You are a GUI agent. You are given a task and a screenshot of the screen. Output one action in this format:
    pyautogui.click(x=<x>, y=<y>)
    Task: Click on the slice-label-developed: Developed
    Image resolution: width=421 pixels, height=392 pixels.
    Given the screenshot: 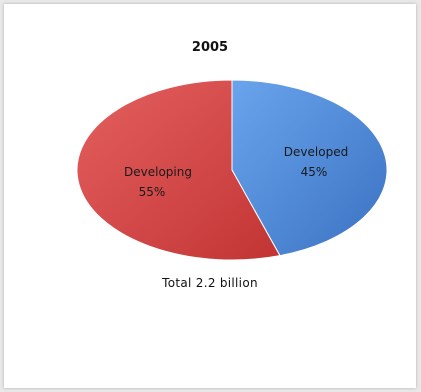 What is the action you would take?
    pyautogui.click(x=316, y=152)
    